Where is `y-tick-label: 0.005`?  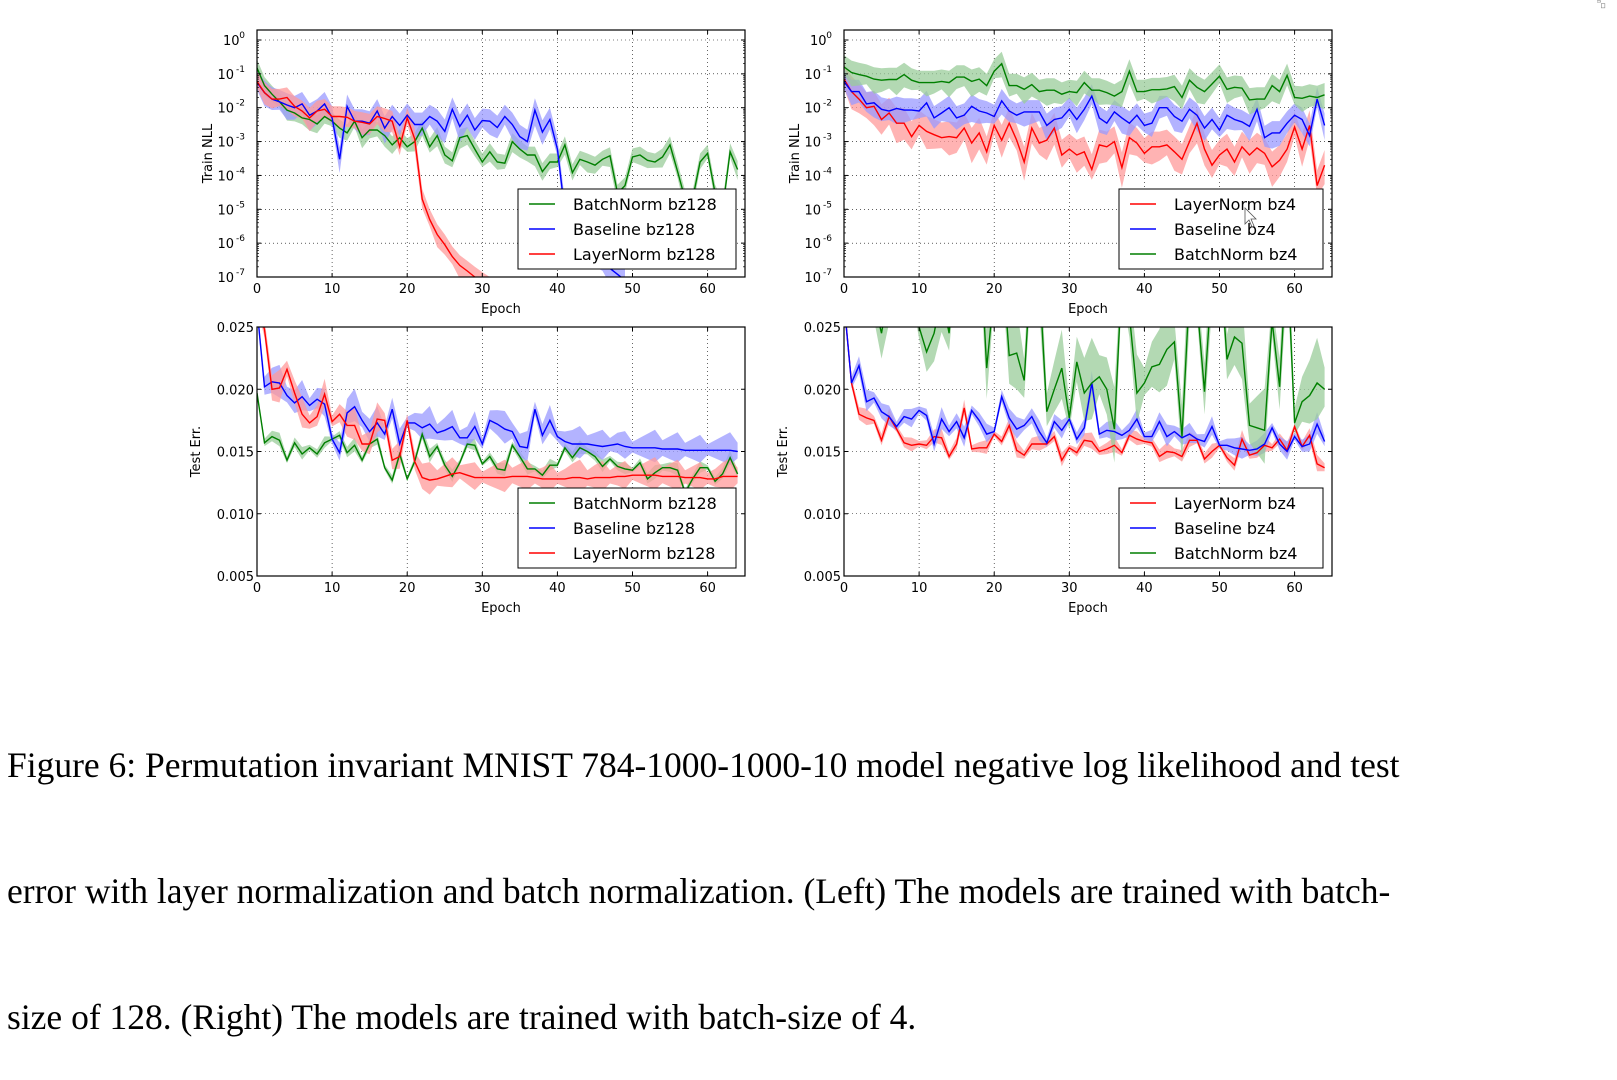 y-tick-label: 0.005 is located at coordinates (235, 577).